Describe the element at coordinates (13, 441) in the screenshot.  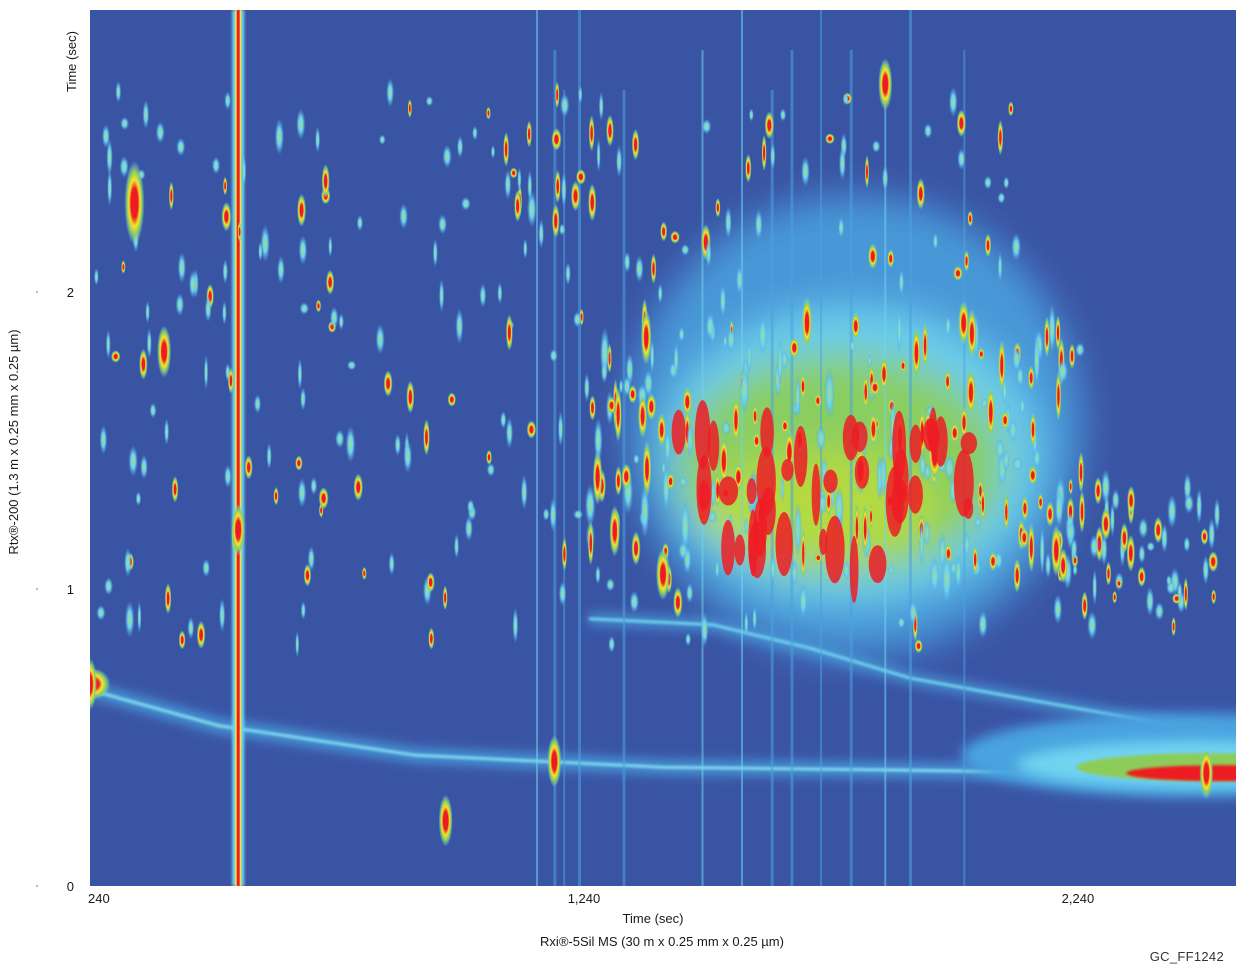
I see `y-axis-column-label: Rtx®-200 (1.3 m x 0.25 mm x 0.25 µm)` at that location.